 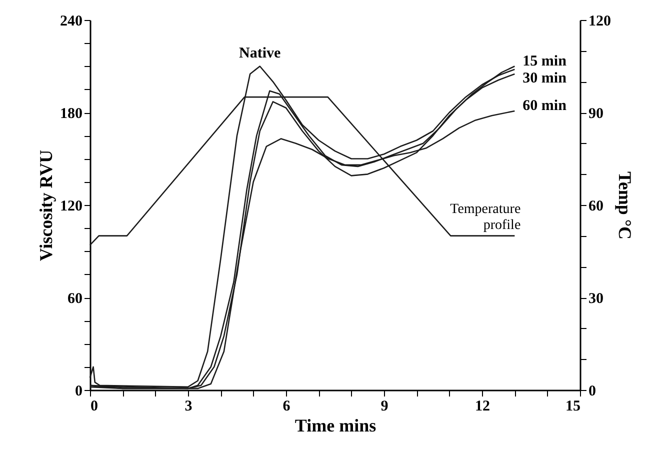 I want to click on series-label: 15 min, so click(x=545, y=61).